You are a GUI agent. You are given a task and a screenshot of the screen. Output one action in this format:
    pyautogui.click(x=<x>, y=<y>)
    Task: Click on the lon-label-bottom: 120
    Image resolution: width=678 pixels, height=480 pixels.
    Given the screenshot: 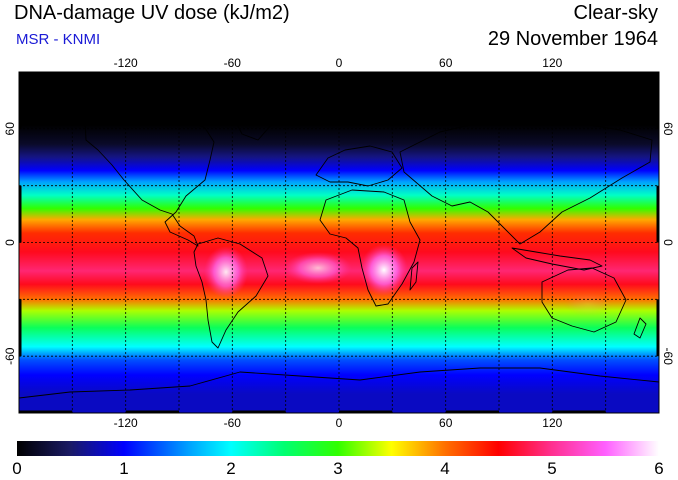 What is the action you would take?
    pyautogui.click(x=552, y=423)
    